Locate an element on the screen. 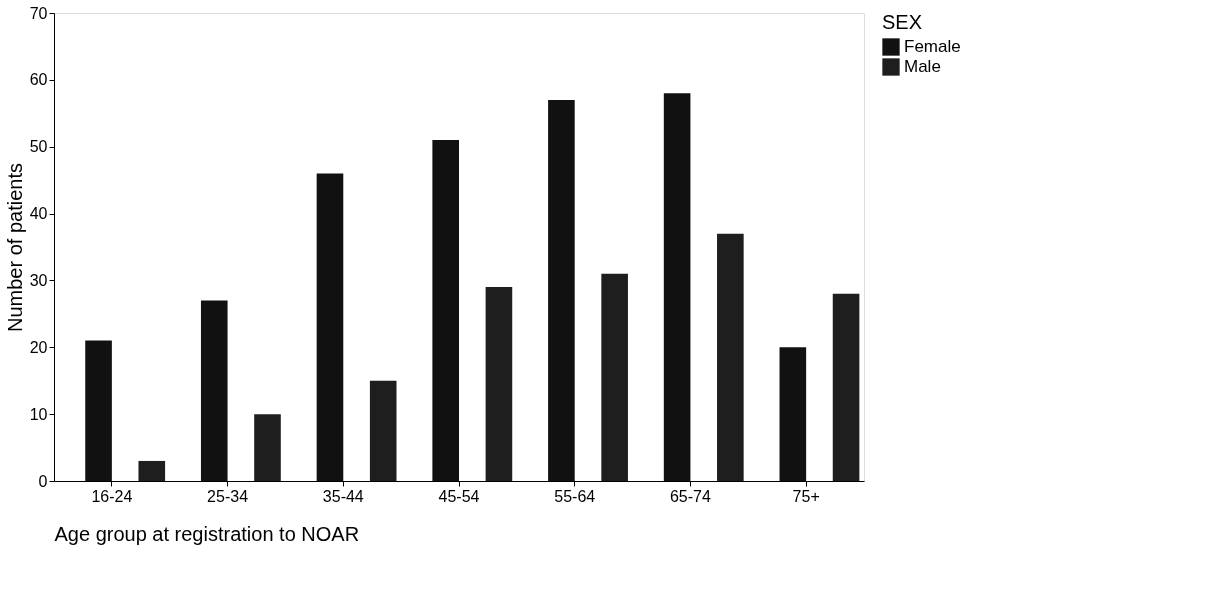 The image size is (1225, 593). x-tick-label: 65-74 is located at coordinates (690, 496).